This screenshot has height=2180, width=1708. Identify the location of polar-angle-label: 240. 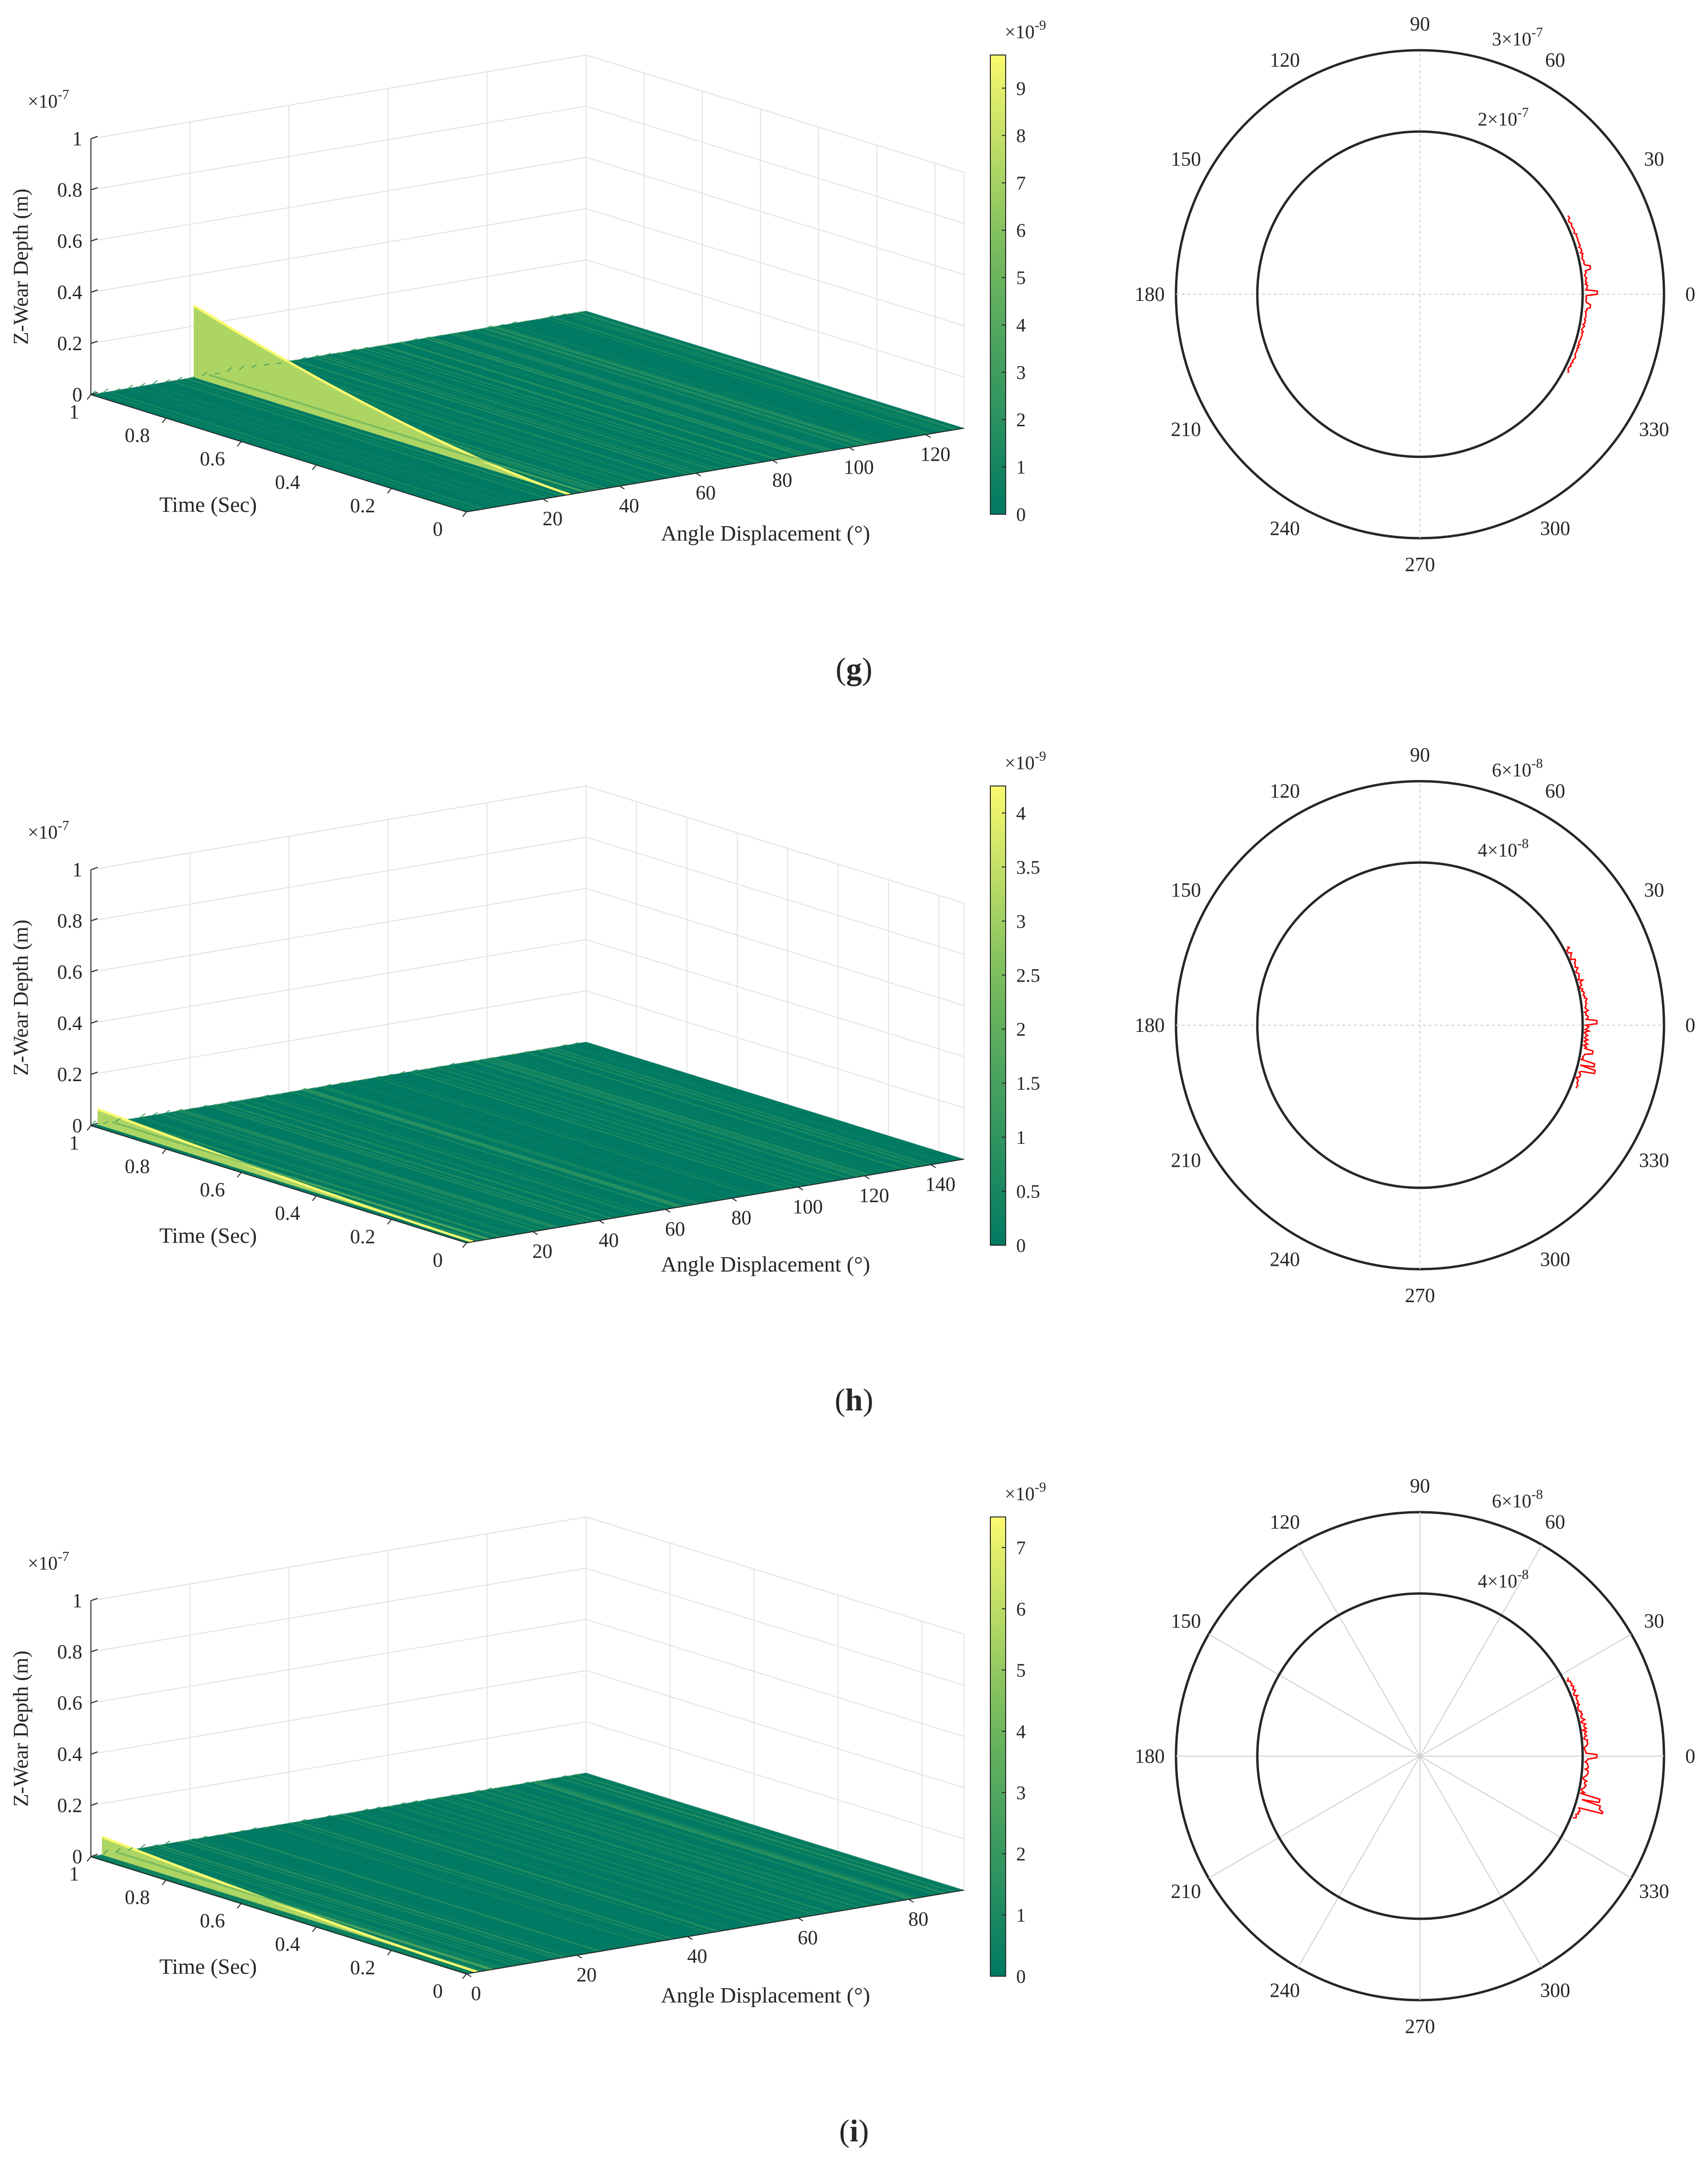
(1285, 529).